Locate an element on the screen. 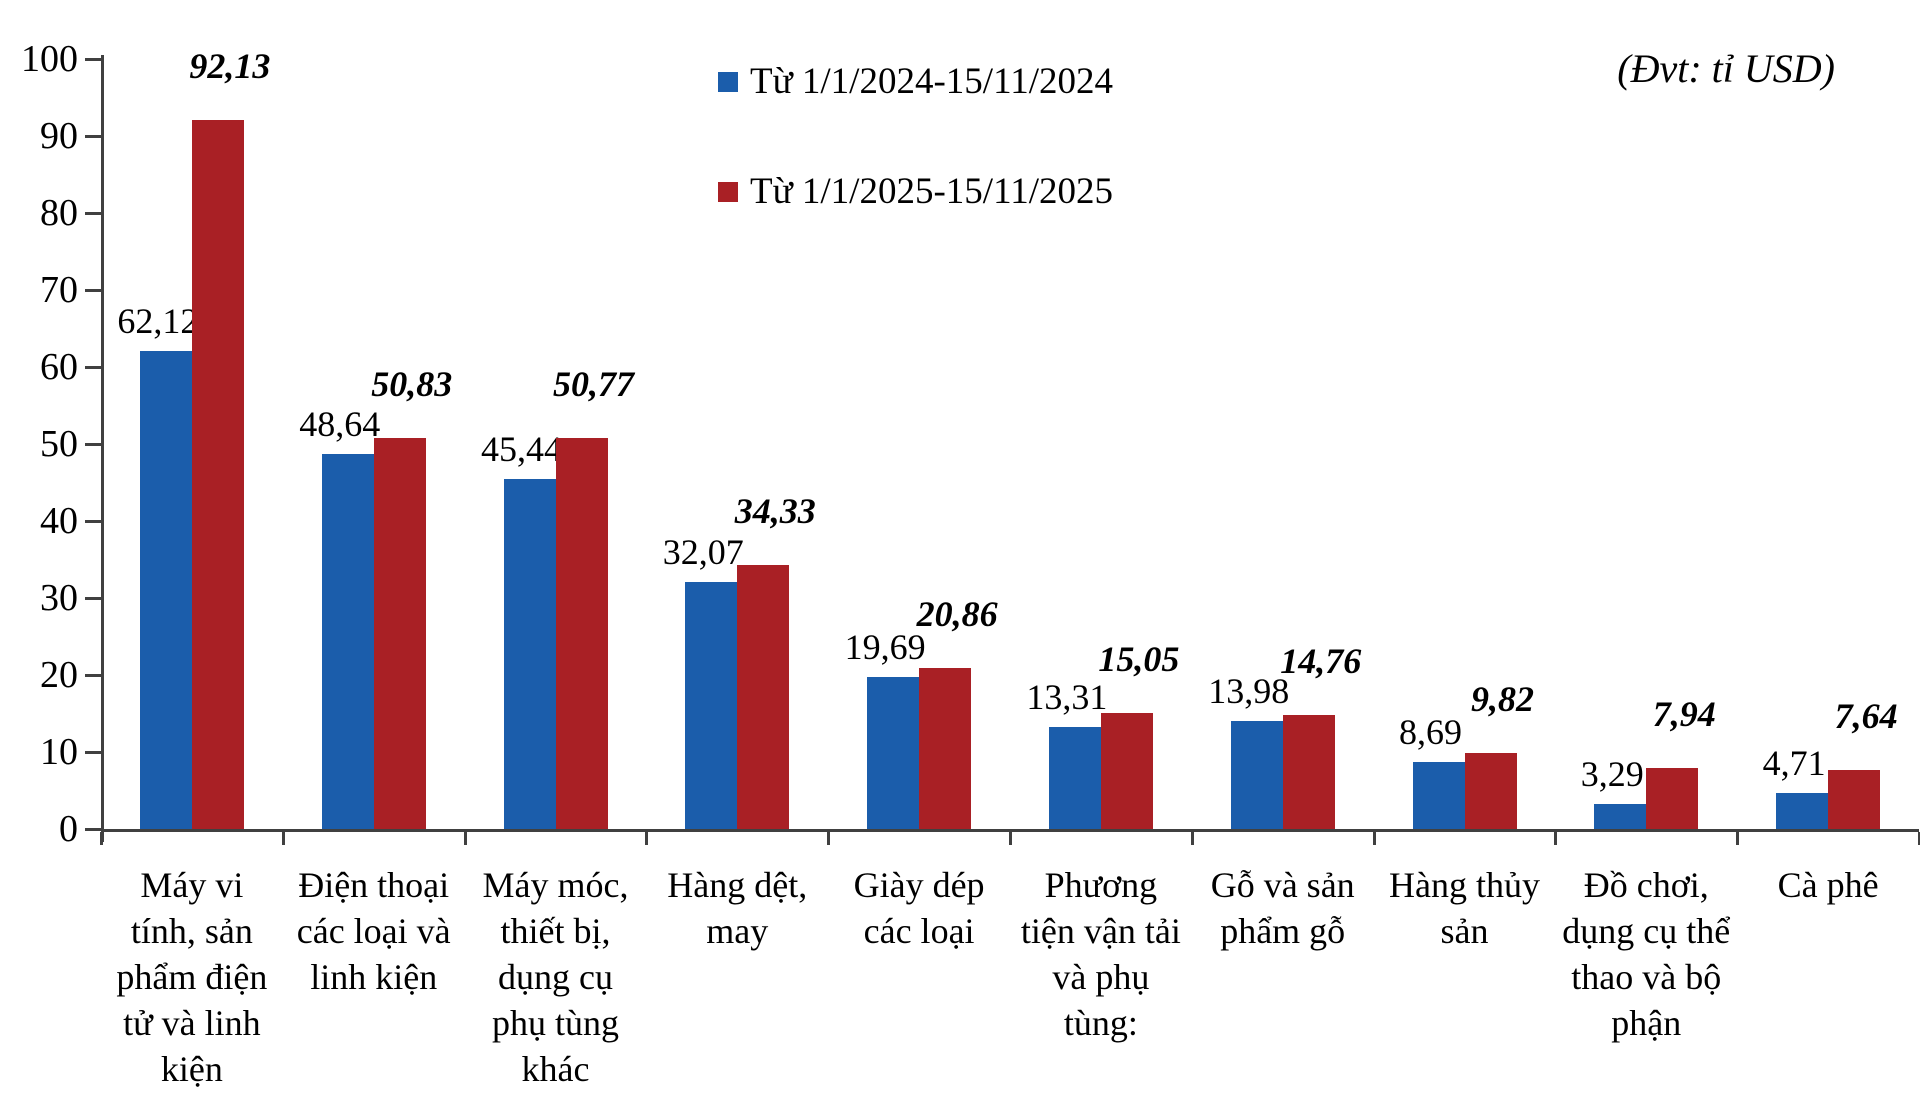 The image size is (1920, 1115). legend-label-2024: Từ 1/1/2024-15/11/2024 is located at coordinates (931, 81).